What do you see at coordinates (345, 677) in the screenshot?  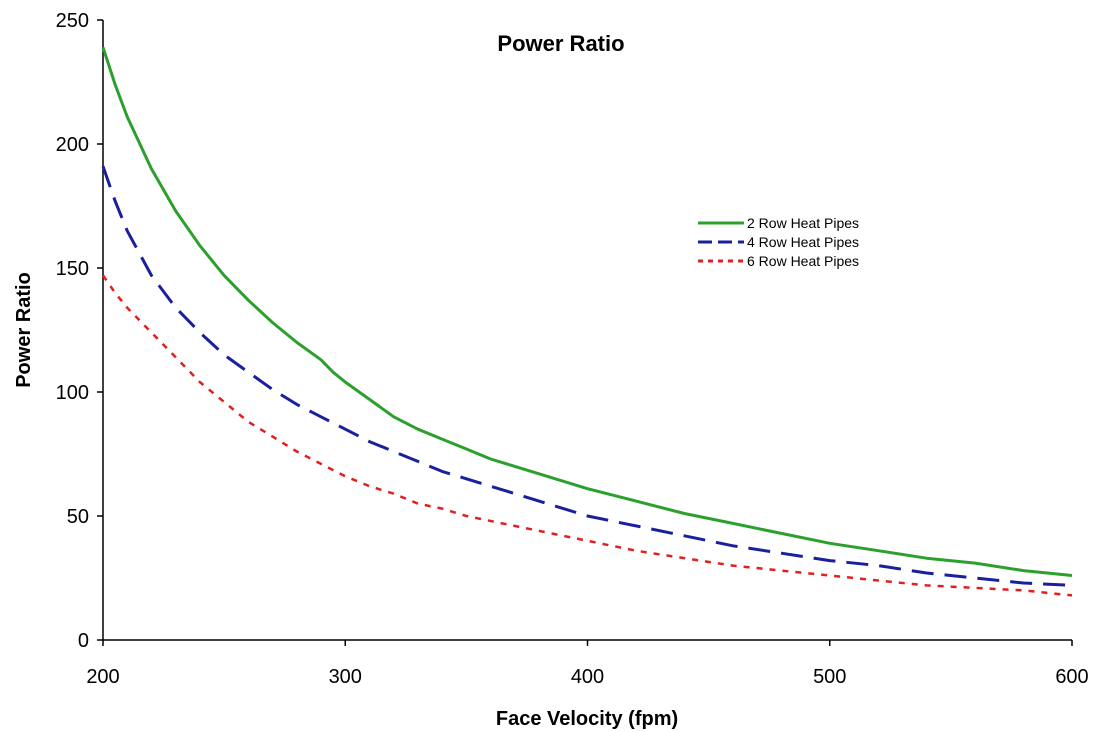 I see `x-tick-label: 300` at bounding box center [345, 677].